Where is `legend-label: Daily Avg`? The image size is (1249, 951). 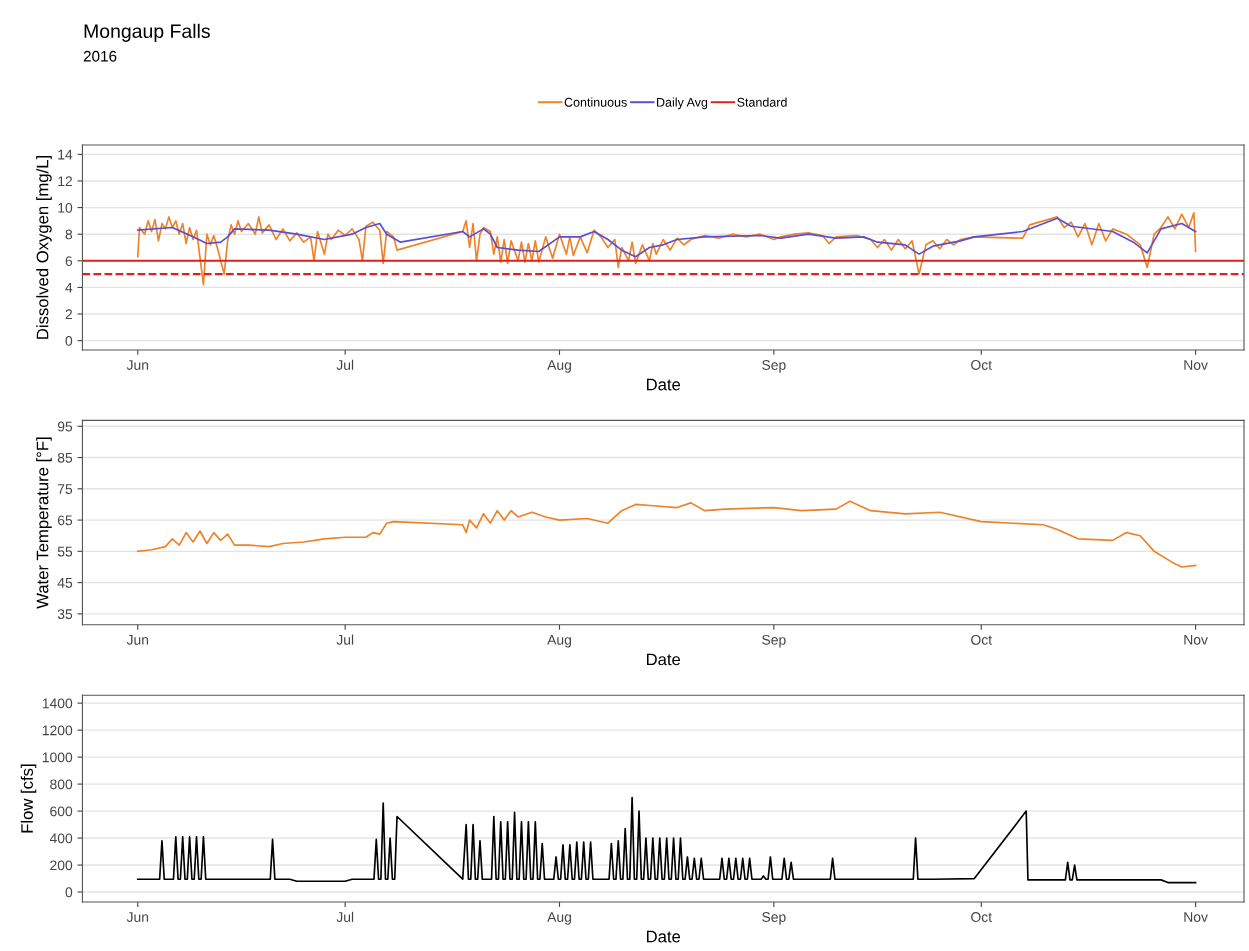 legend-label: Daily Avg is located at coordinates (682, 103).